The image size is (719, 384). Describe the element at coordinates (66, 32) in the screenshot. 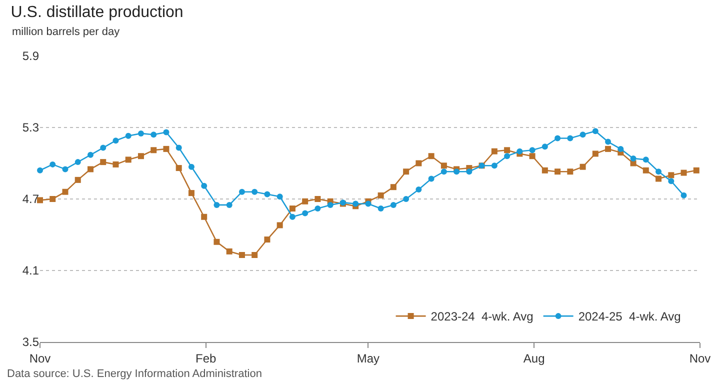

I see `chart-subtitle: million barrels per day` at that location.